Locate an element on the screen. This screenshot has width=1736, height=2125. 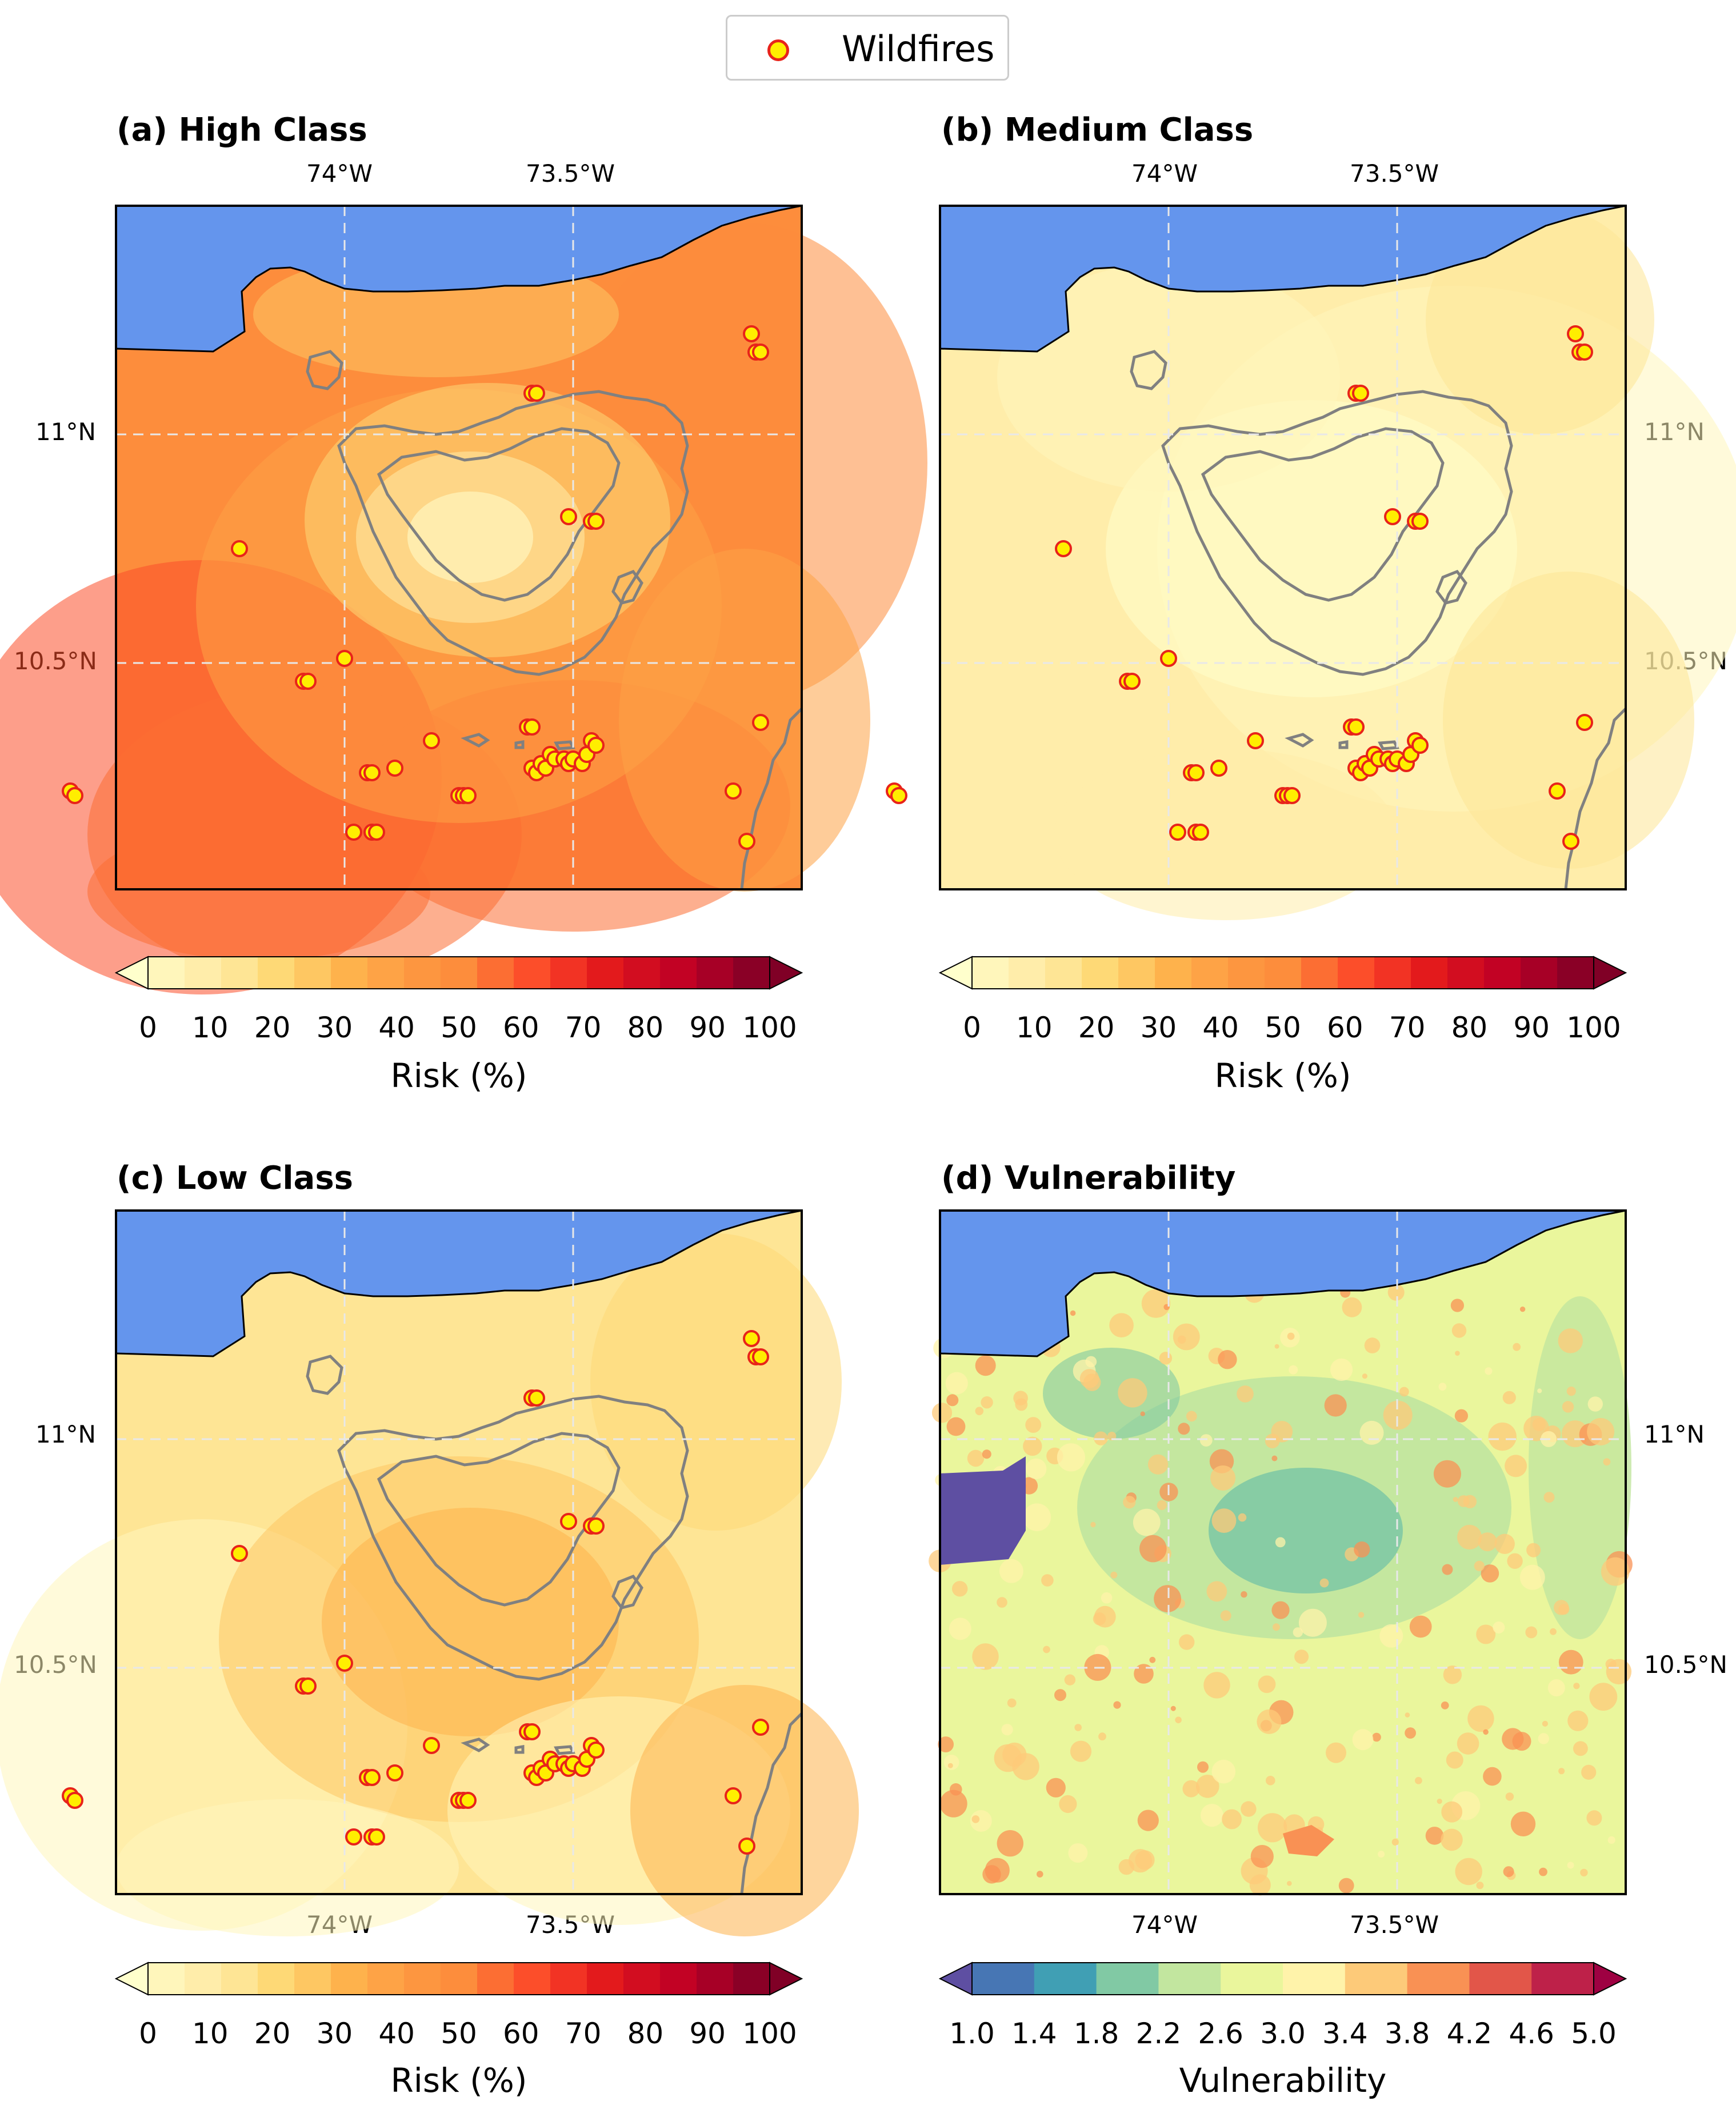
colorbar-tick-label: 1.4 is located at coordinates (1034, 2033).